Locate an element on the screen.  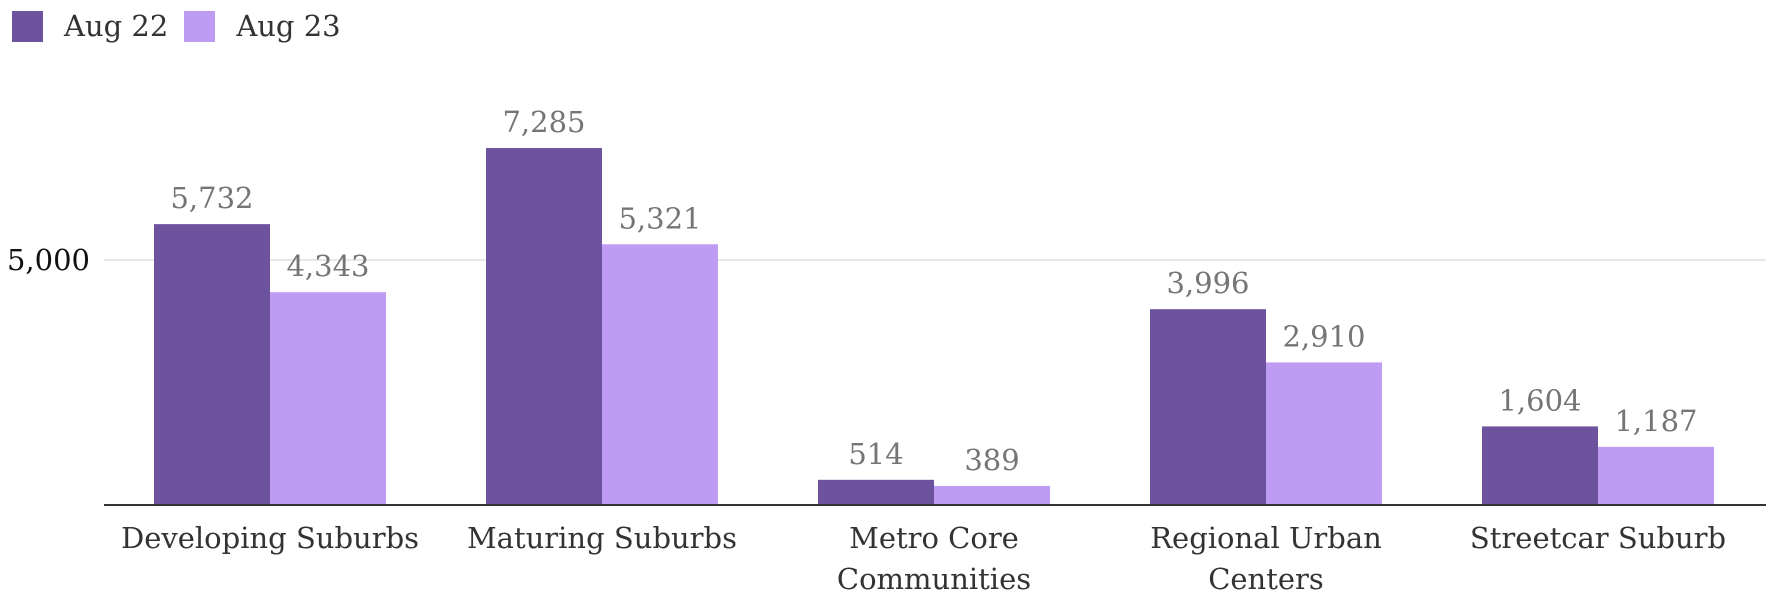
data-label: 1,187 is located at coordinates (1655, 421).